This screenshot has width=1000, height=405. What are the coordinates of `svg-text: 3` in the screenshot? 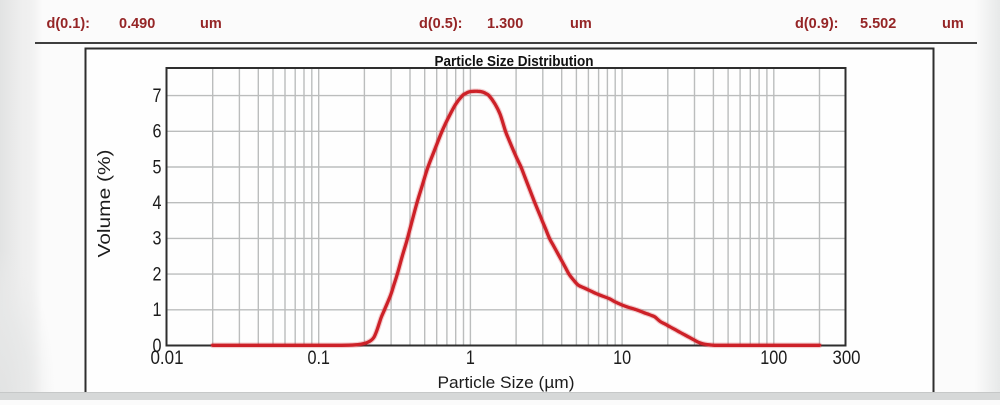 It's located at (157, 239).